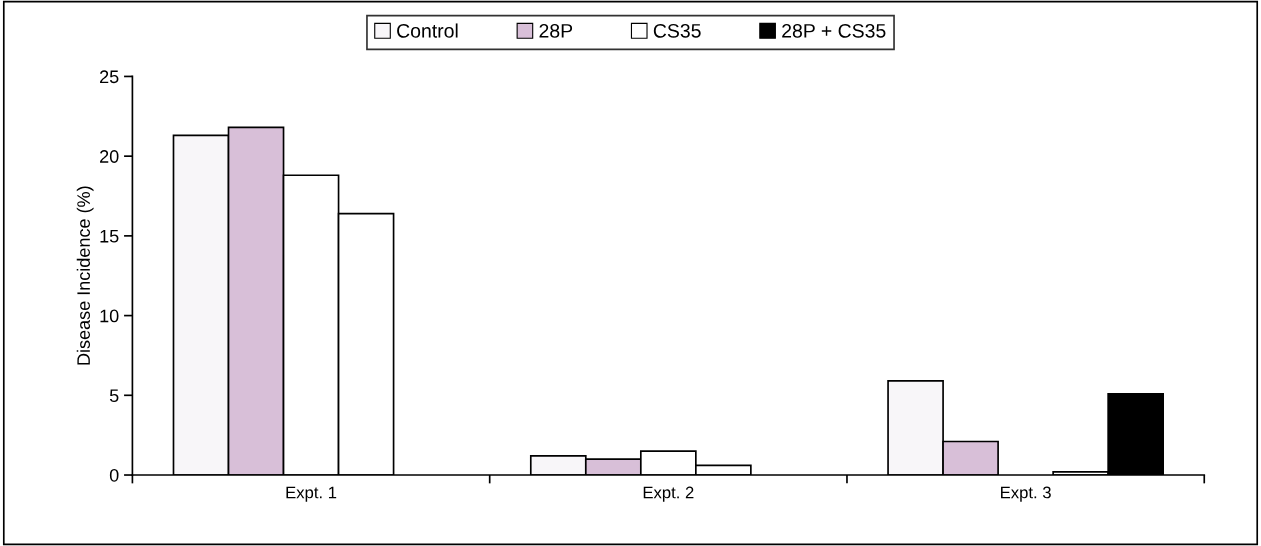  Describe the element at coordinates (677, 30) in the screenshot. I see `legend-label: CS35` at that location.